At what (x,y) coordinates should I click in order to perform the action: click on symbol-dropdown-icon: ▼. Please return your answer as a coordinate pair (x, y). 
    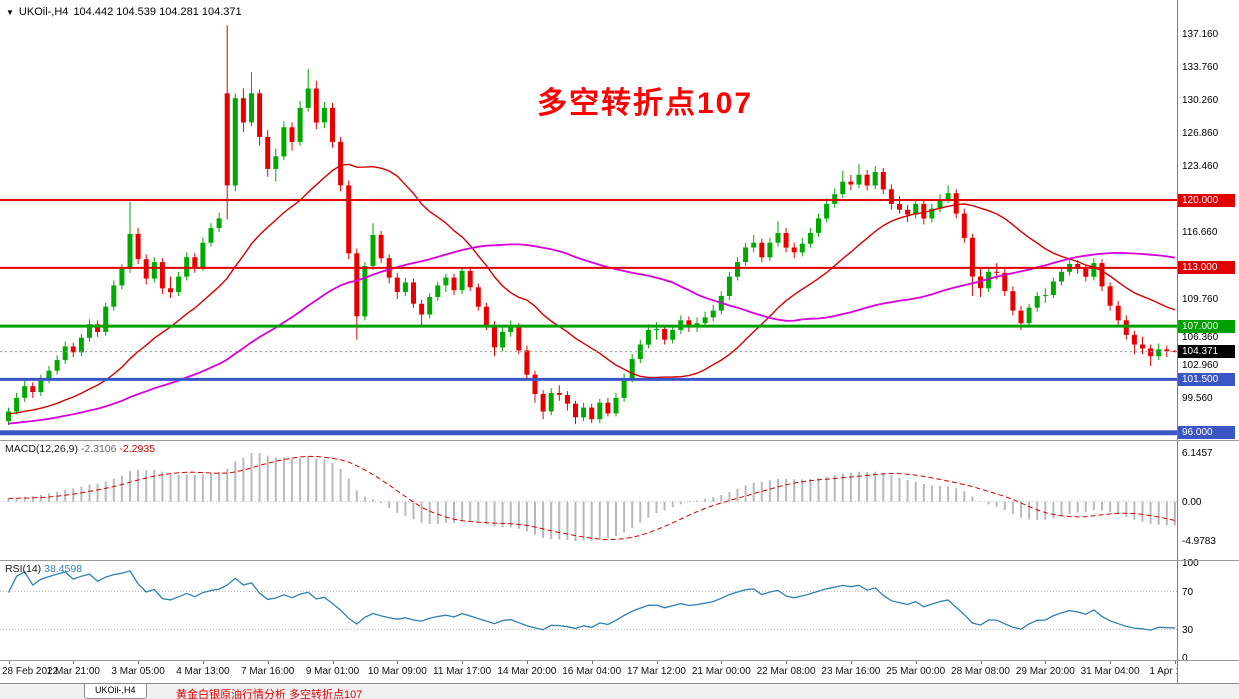
    Looking at the image, I should click on (10, 12).